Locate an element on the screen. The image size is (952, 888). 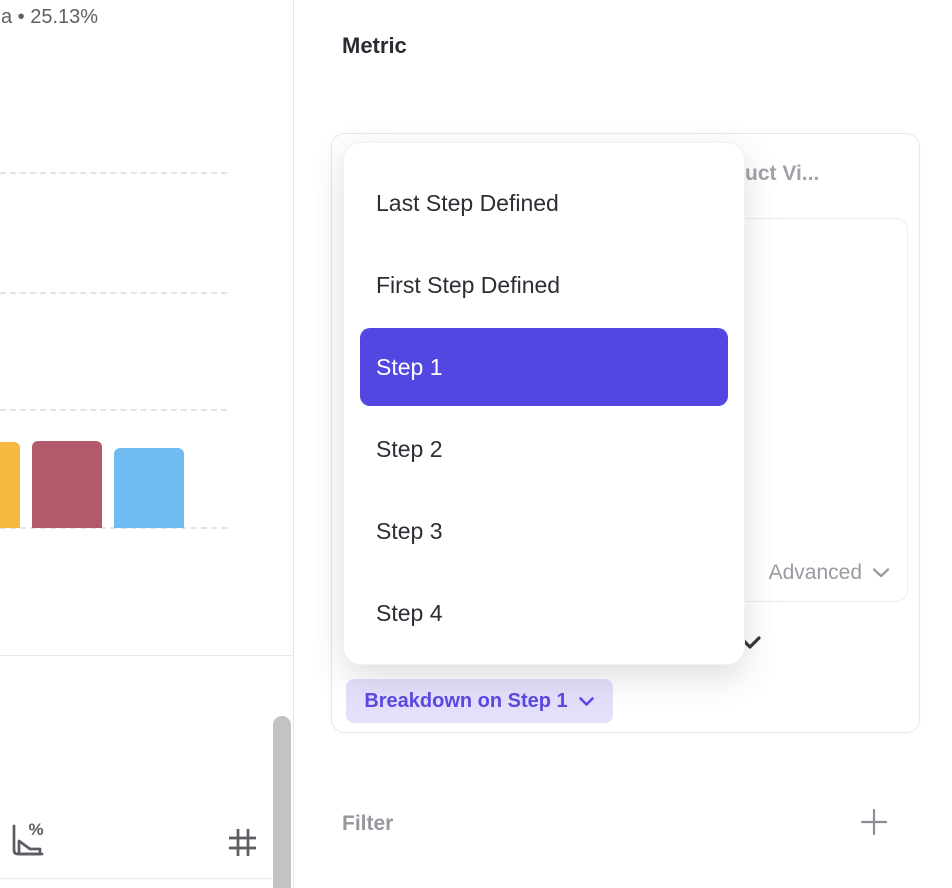
series-legend-label: a • 25.13% is located at coordinates (50, 17).